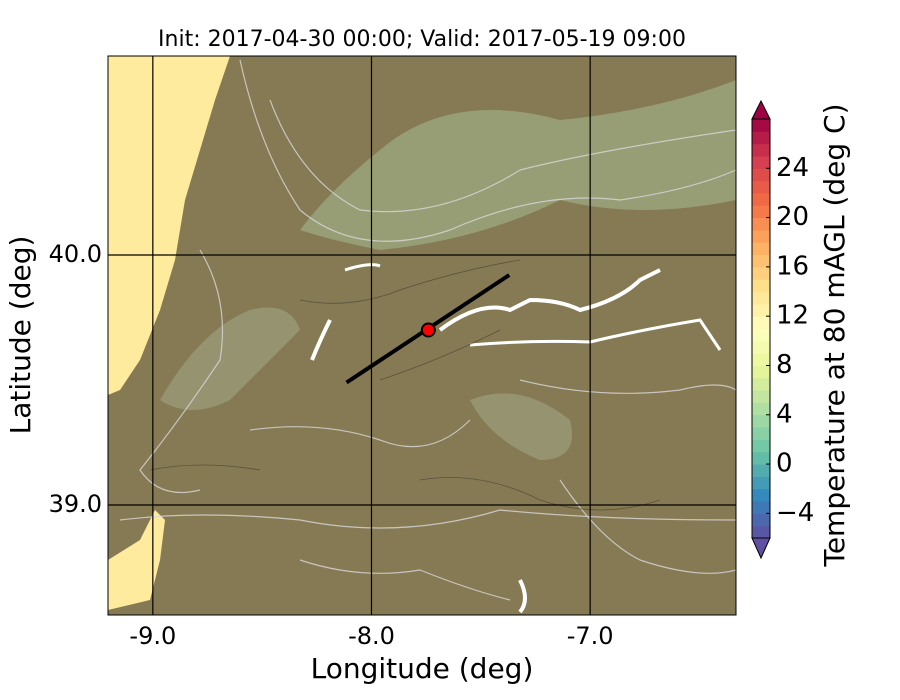 The width and height of the screenshot is (900, 700). I want to click on y-tick-label: 39.0, so click(75, 504).